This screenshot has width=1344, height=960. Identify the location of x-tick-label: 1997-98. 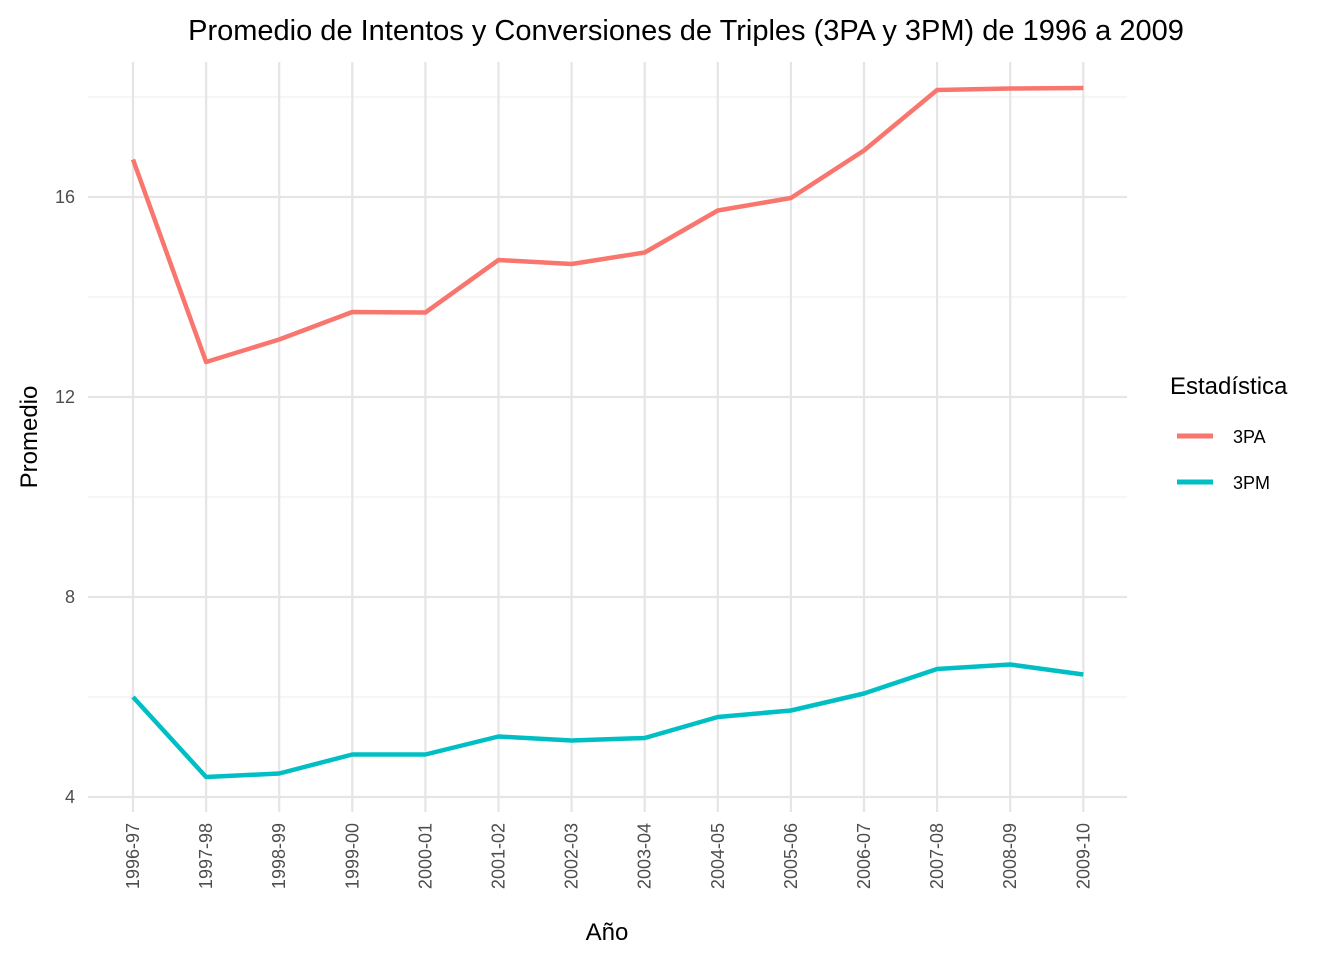
(206, 856).